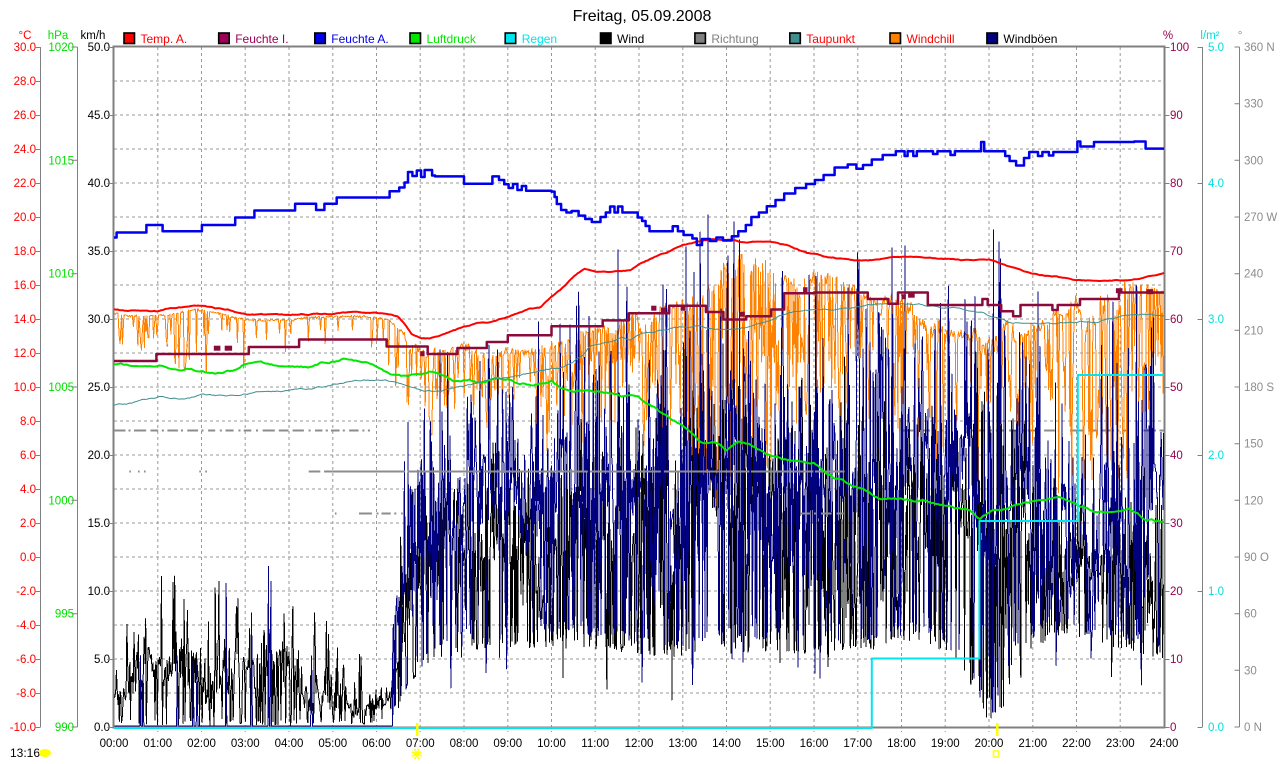  What do you see at coordinates (114, 744) in the screenshot?
I see `svg-text: 00:00` at bounding box center [114, 744].